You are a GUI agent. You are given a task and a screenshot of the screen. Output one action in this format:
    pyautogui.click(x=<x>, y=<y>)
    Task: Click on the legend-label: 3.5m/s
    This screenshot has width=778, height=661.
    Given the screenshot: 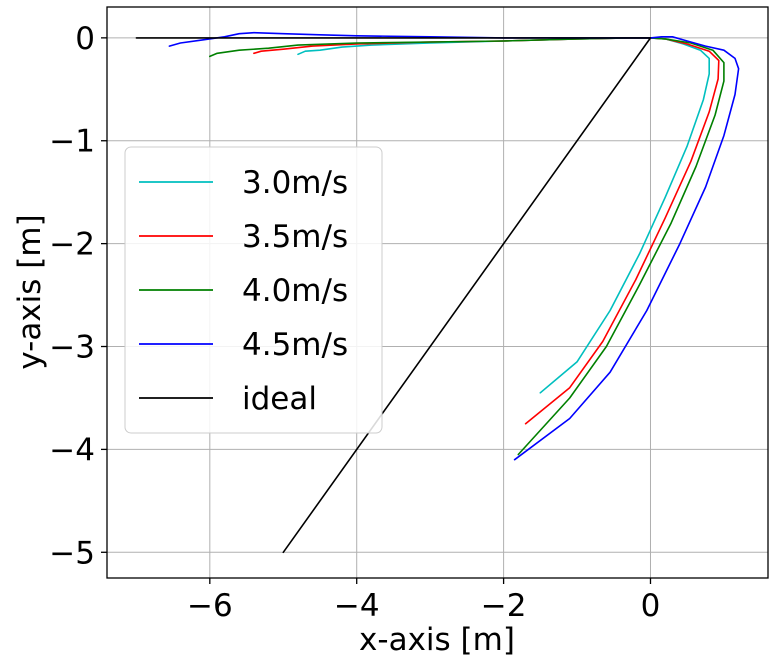 What is the action you would take?
    pyautogui.click(x=295, y=237)
    